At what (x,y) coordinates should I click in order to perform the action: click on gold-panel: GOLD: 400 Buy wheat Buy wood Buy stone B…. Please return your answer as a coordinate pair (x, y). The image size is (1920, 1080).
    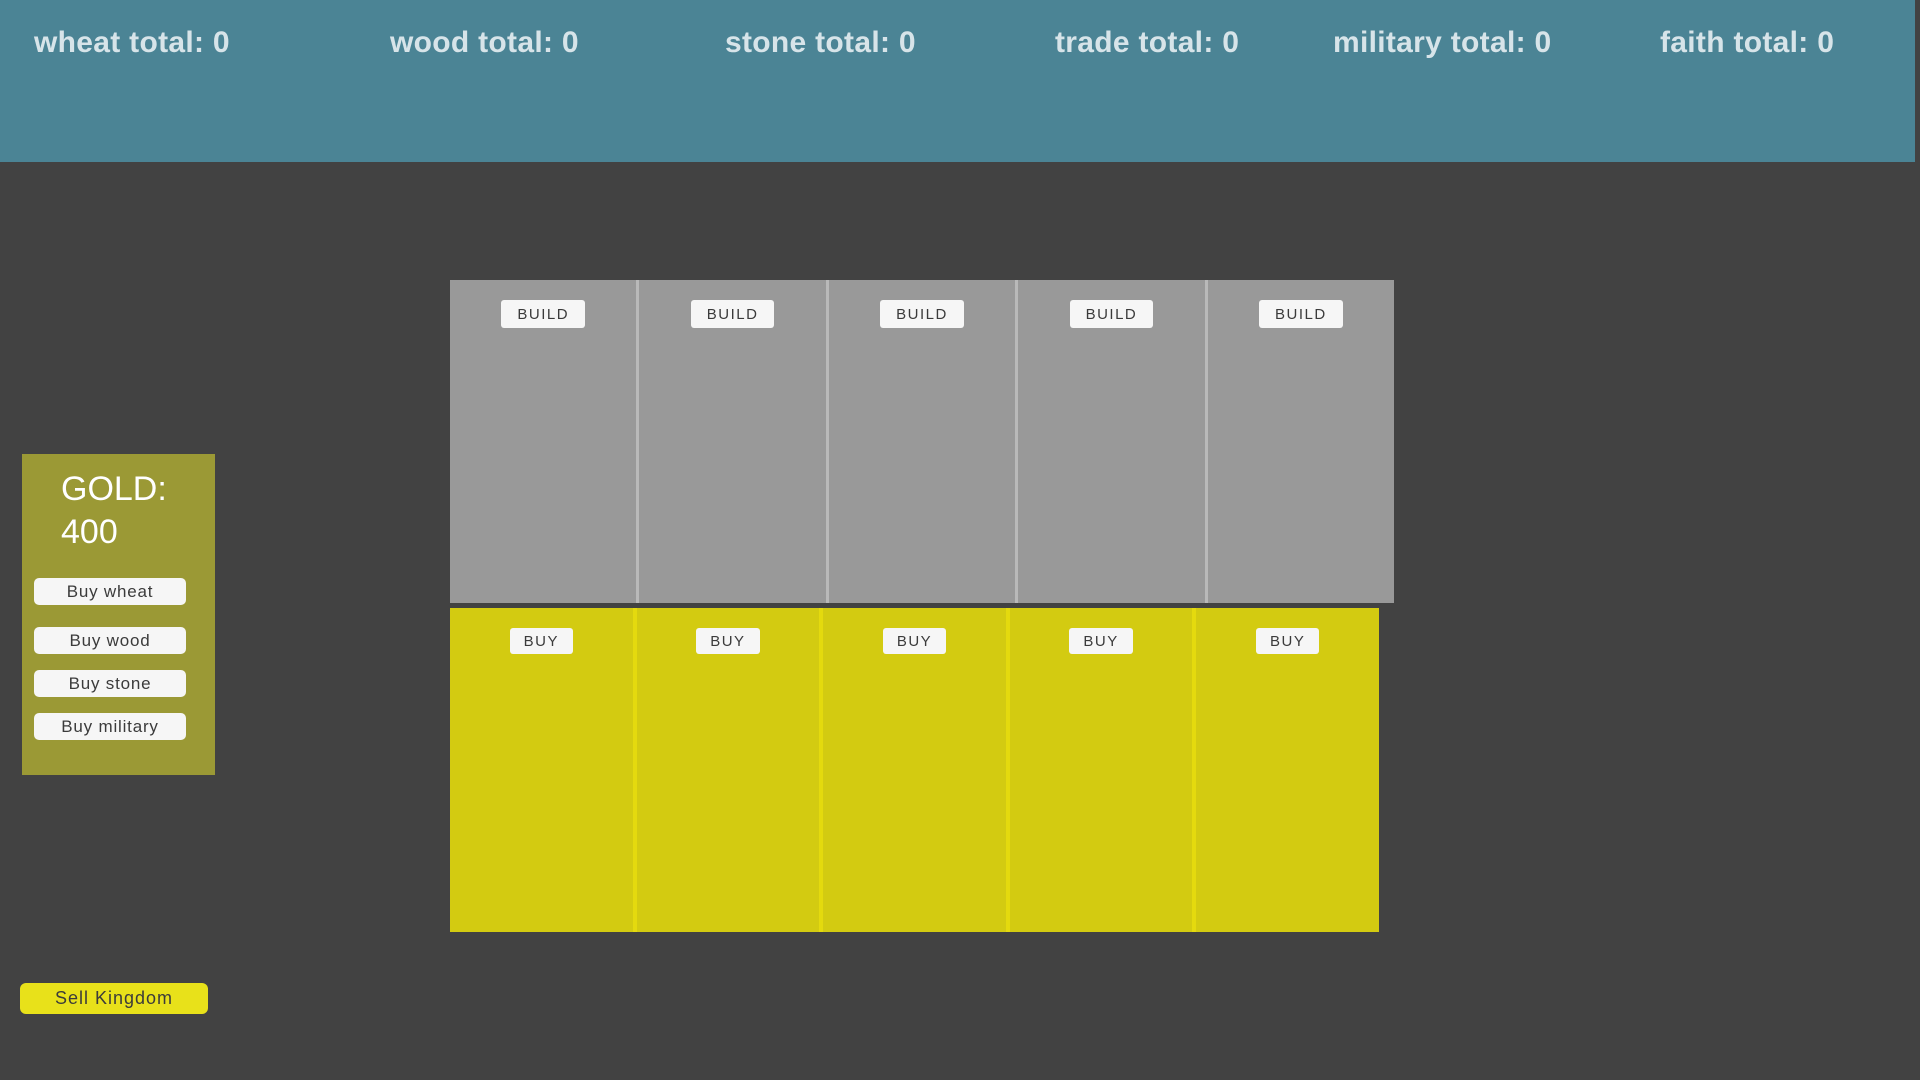
    Looking at the image, I should click on (118, 614).